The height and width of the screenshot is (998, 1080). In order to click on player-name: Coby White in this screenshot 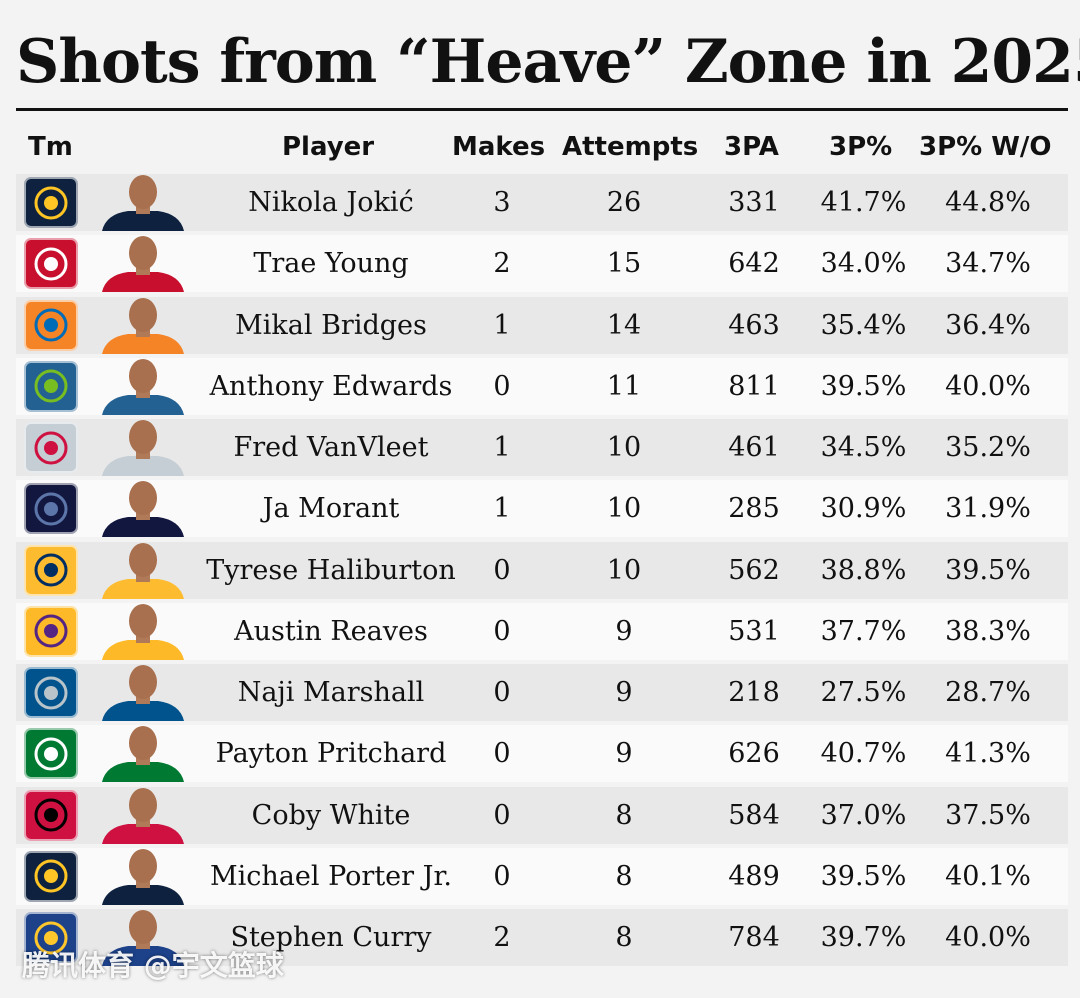, I will do `click(331, 815)`.